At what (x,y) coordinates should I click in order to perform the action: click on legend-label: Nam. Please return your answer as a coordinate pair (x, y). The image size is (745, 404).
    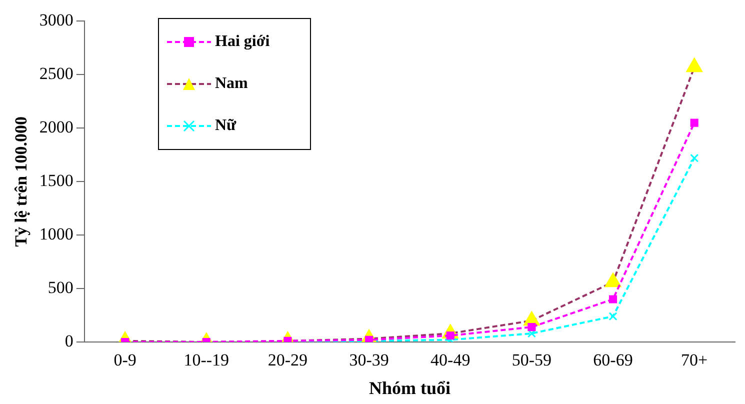
    Looking at the image, I should click on (231, 84).